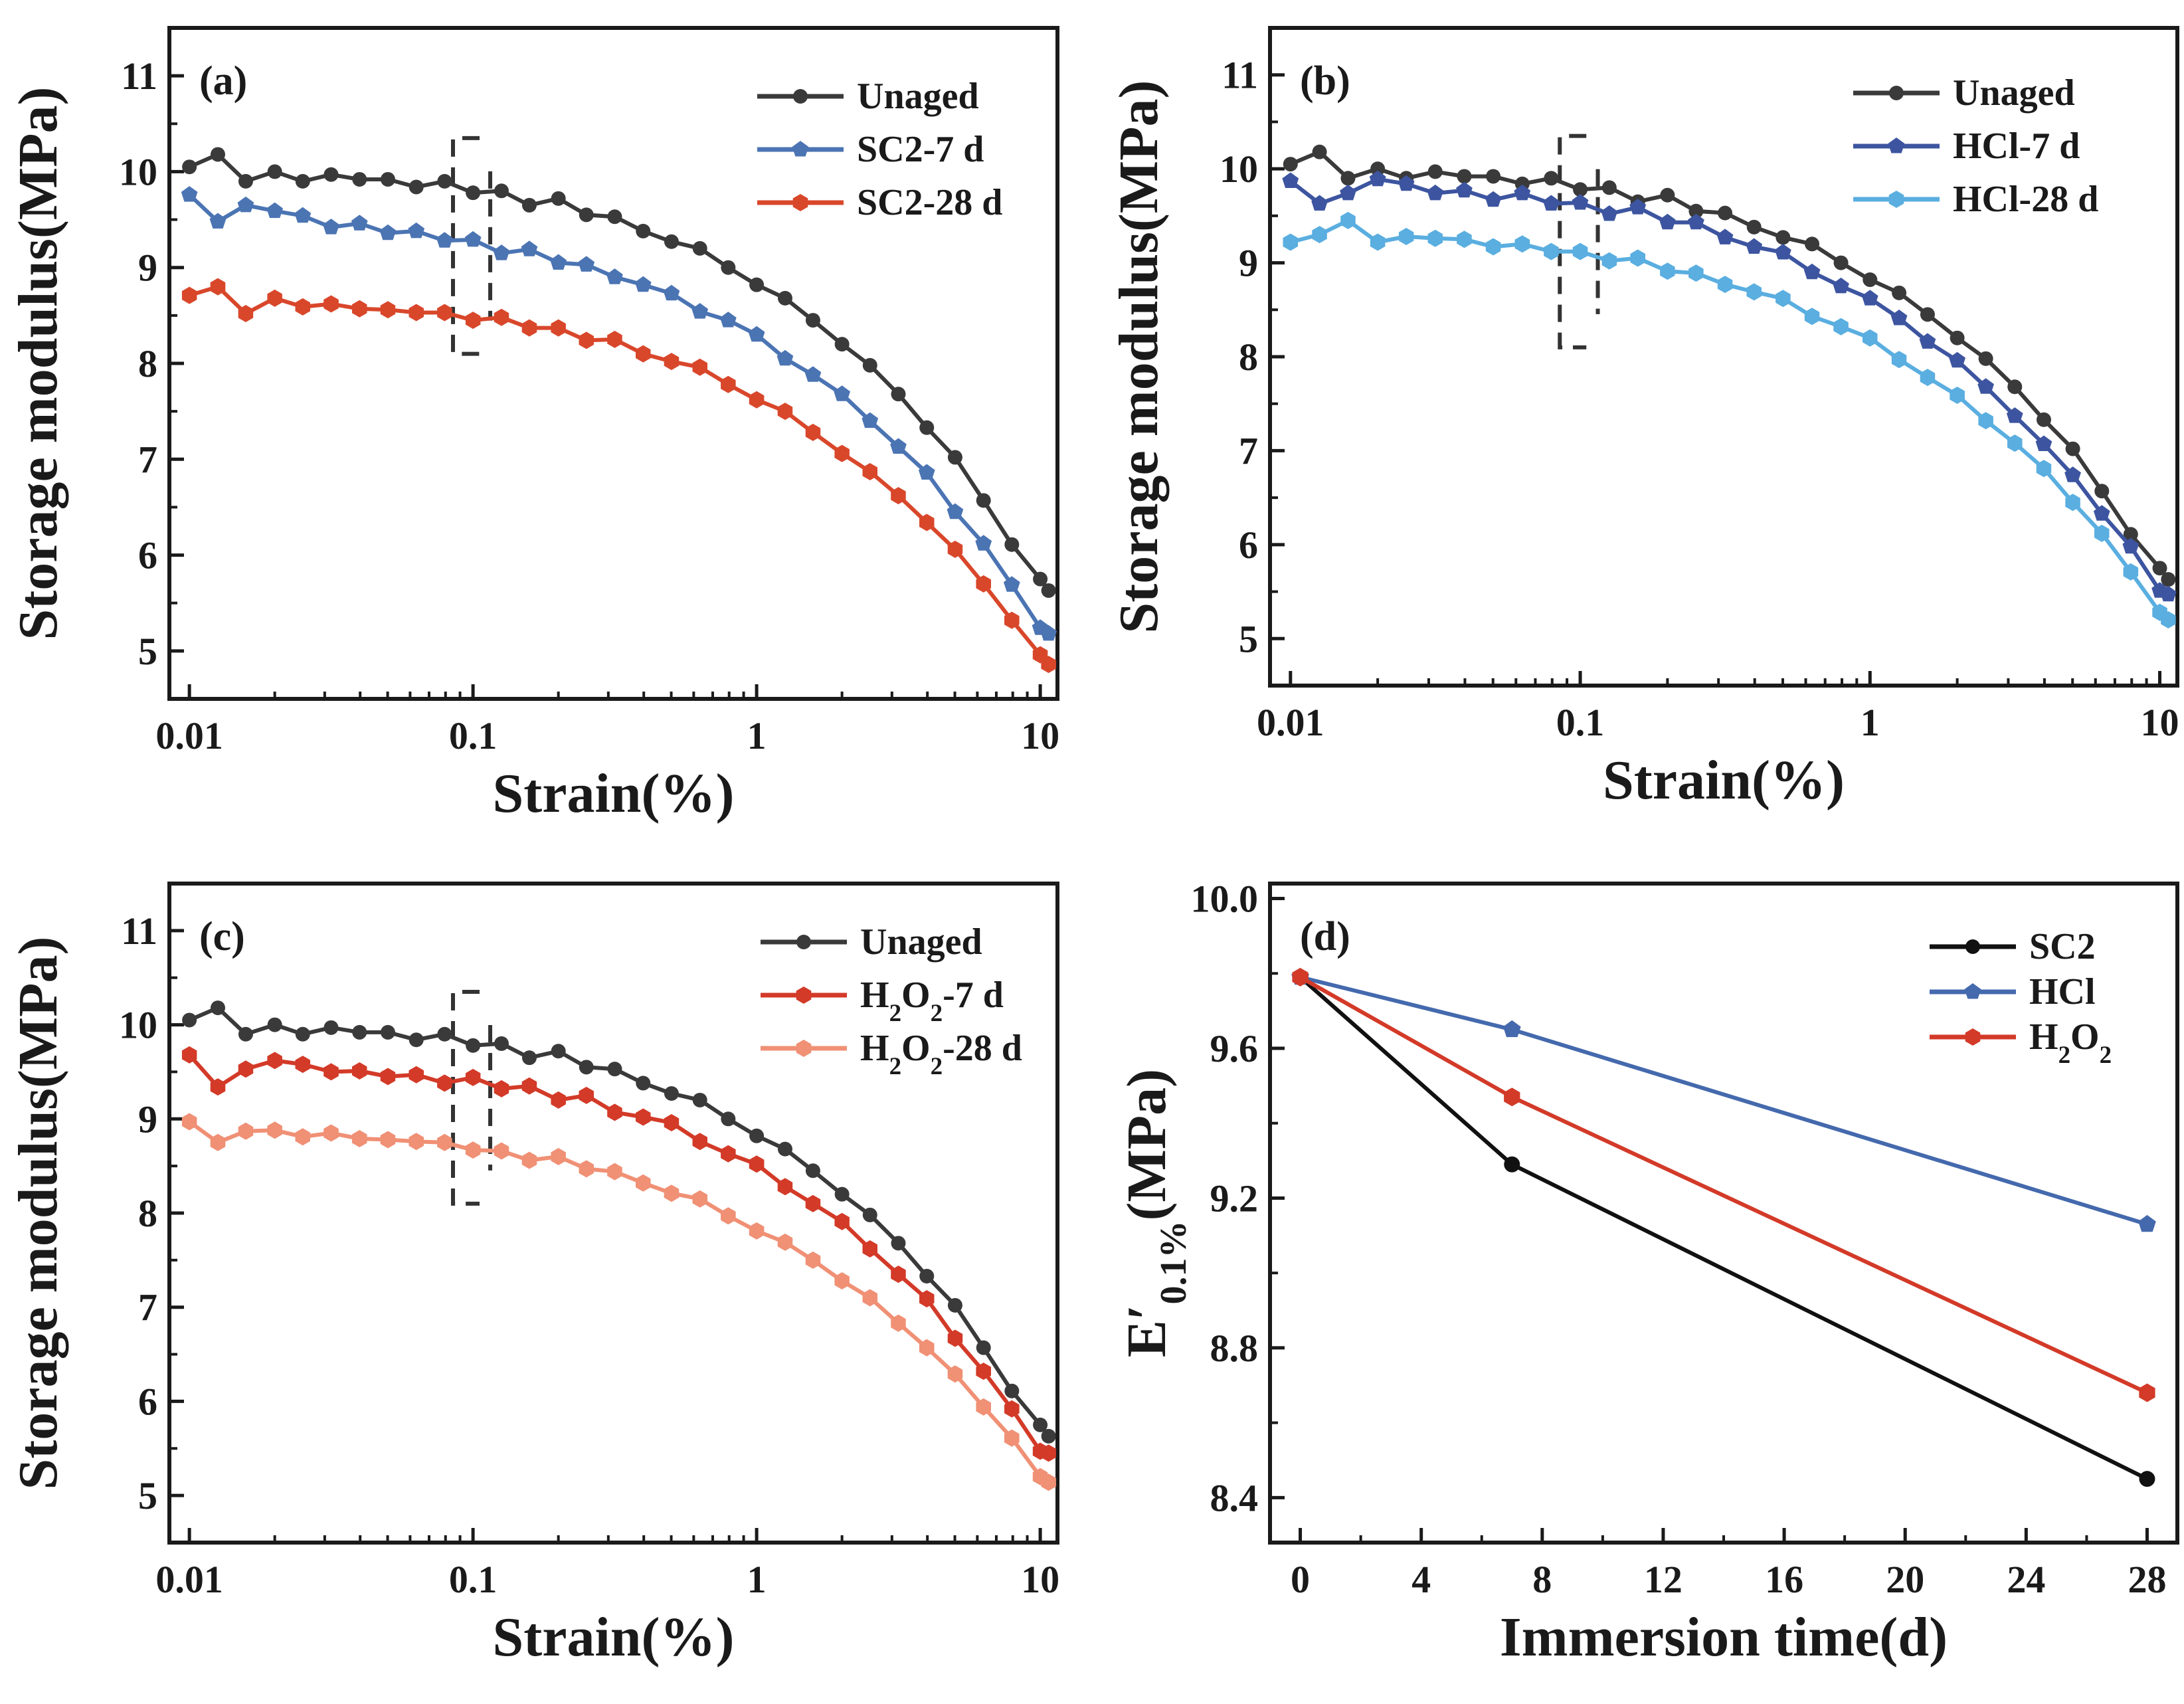  What do you see at coordinates (757, 1579) in the screenshot?
I see `x-tick-label: 1` at bounding box center [757, 1579].